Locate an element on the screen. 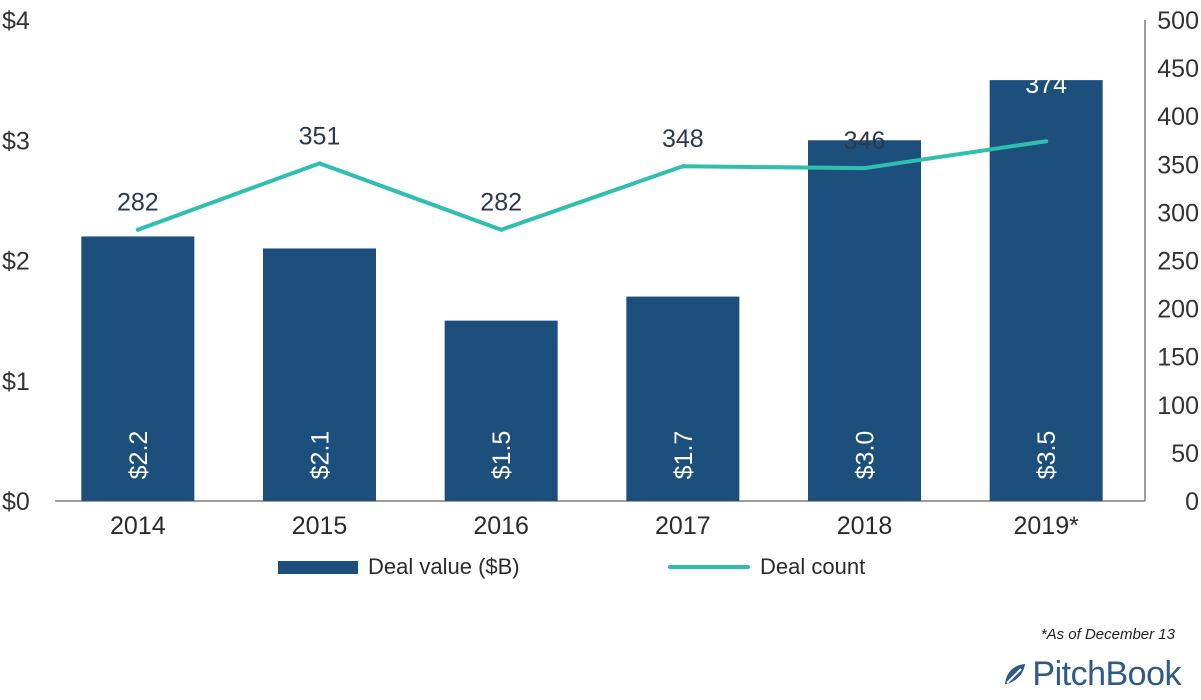 This screenshot has width=1201, height=700. right-axis-tick-label: 250 is located at coordinates (1178, 262).